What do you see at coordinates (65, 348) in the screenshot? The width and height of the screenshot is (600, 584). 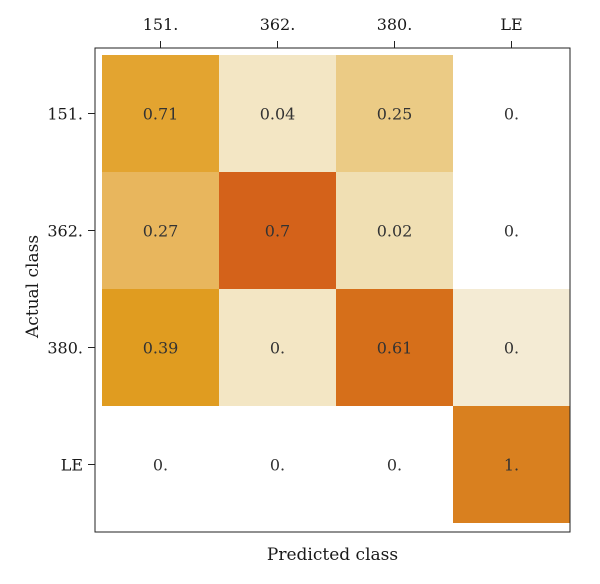 I see `y-tick-label: 380.` at bounding box center [65, 348].